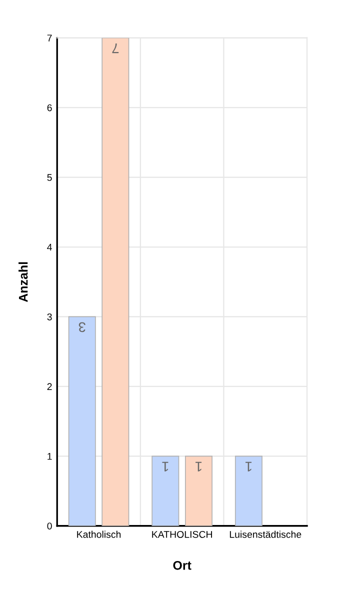  Describe the element at coordinates (23, 282) in the screenshot. I see `y-axis-title: Anzahl` at that location.